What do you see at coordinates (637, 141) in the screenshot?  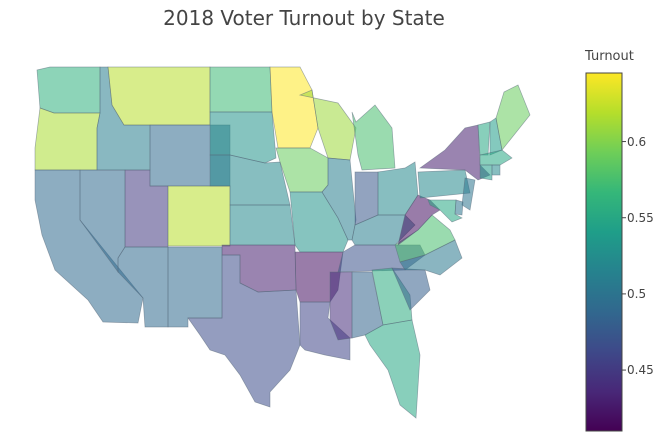 I see `colorbar-tick-label: 0.6` at bounding box center [637, 141].